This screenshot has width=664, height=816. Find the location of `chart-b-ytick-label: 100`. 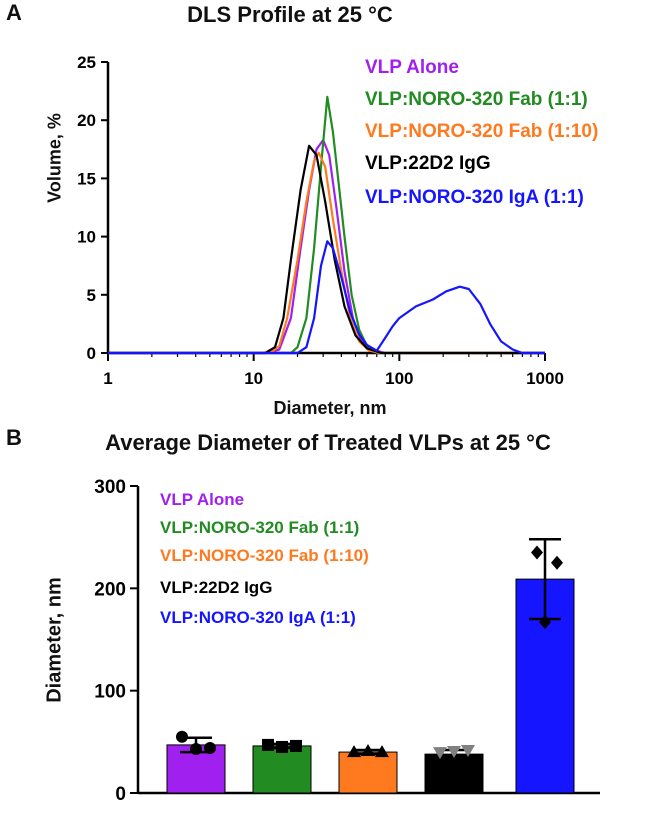

chart-b-ytick-label: 100 is located at coordinates (110, 692).